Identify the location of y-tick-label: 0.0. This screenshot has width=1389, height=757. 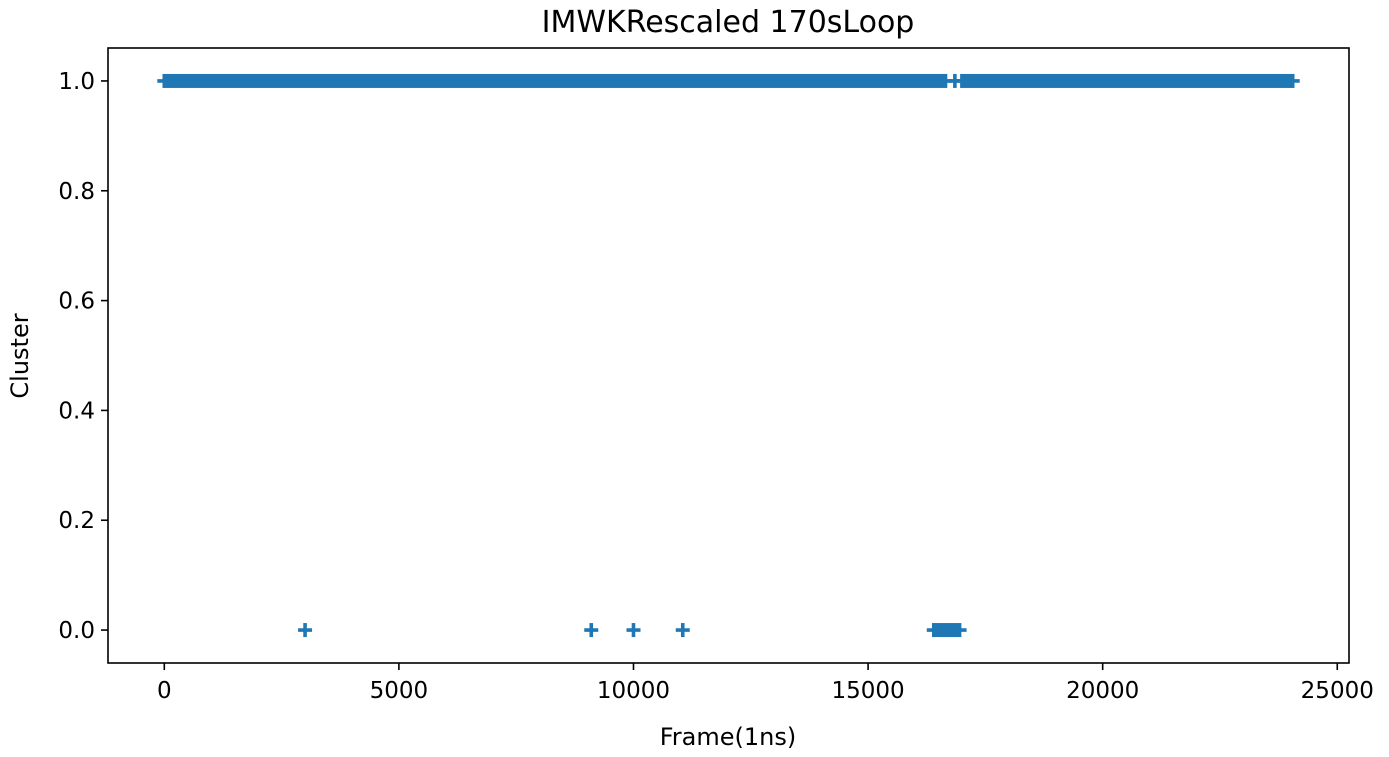
(76, 631).